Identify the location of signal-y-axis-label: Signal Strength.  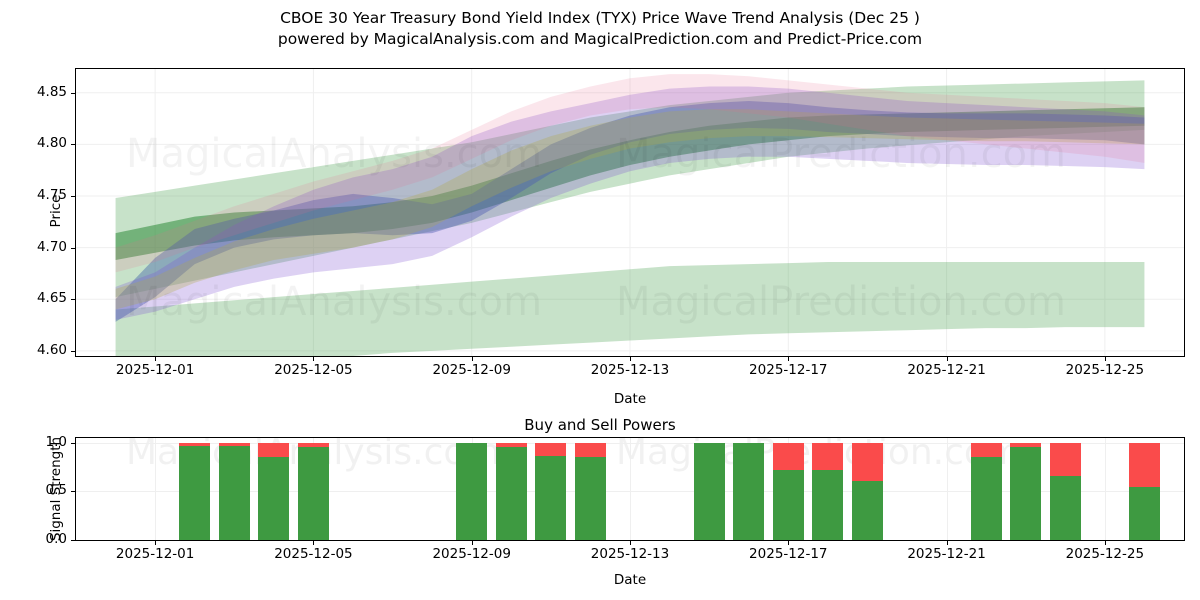
(56, 489).